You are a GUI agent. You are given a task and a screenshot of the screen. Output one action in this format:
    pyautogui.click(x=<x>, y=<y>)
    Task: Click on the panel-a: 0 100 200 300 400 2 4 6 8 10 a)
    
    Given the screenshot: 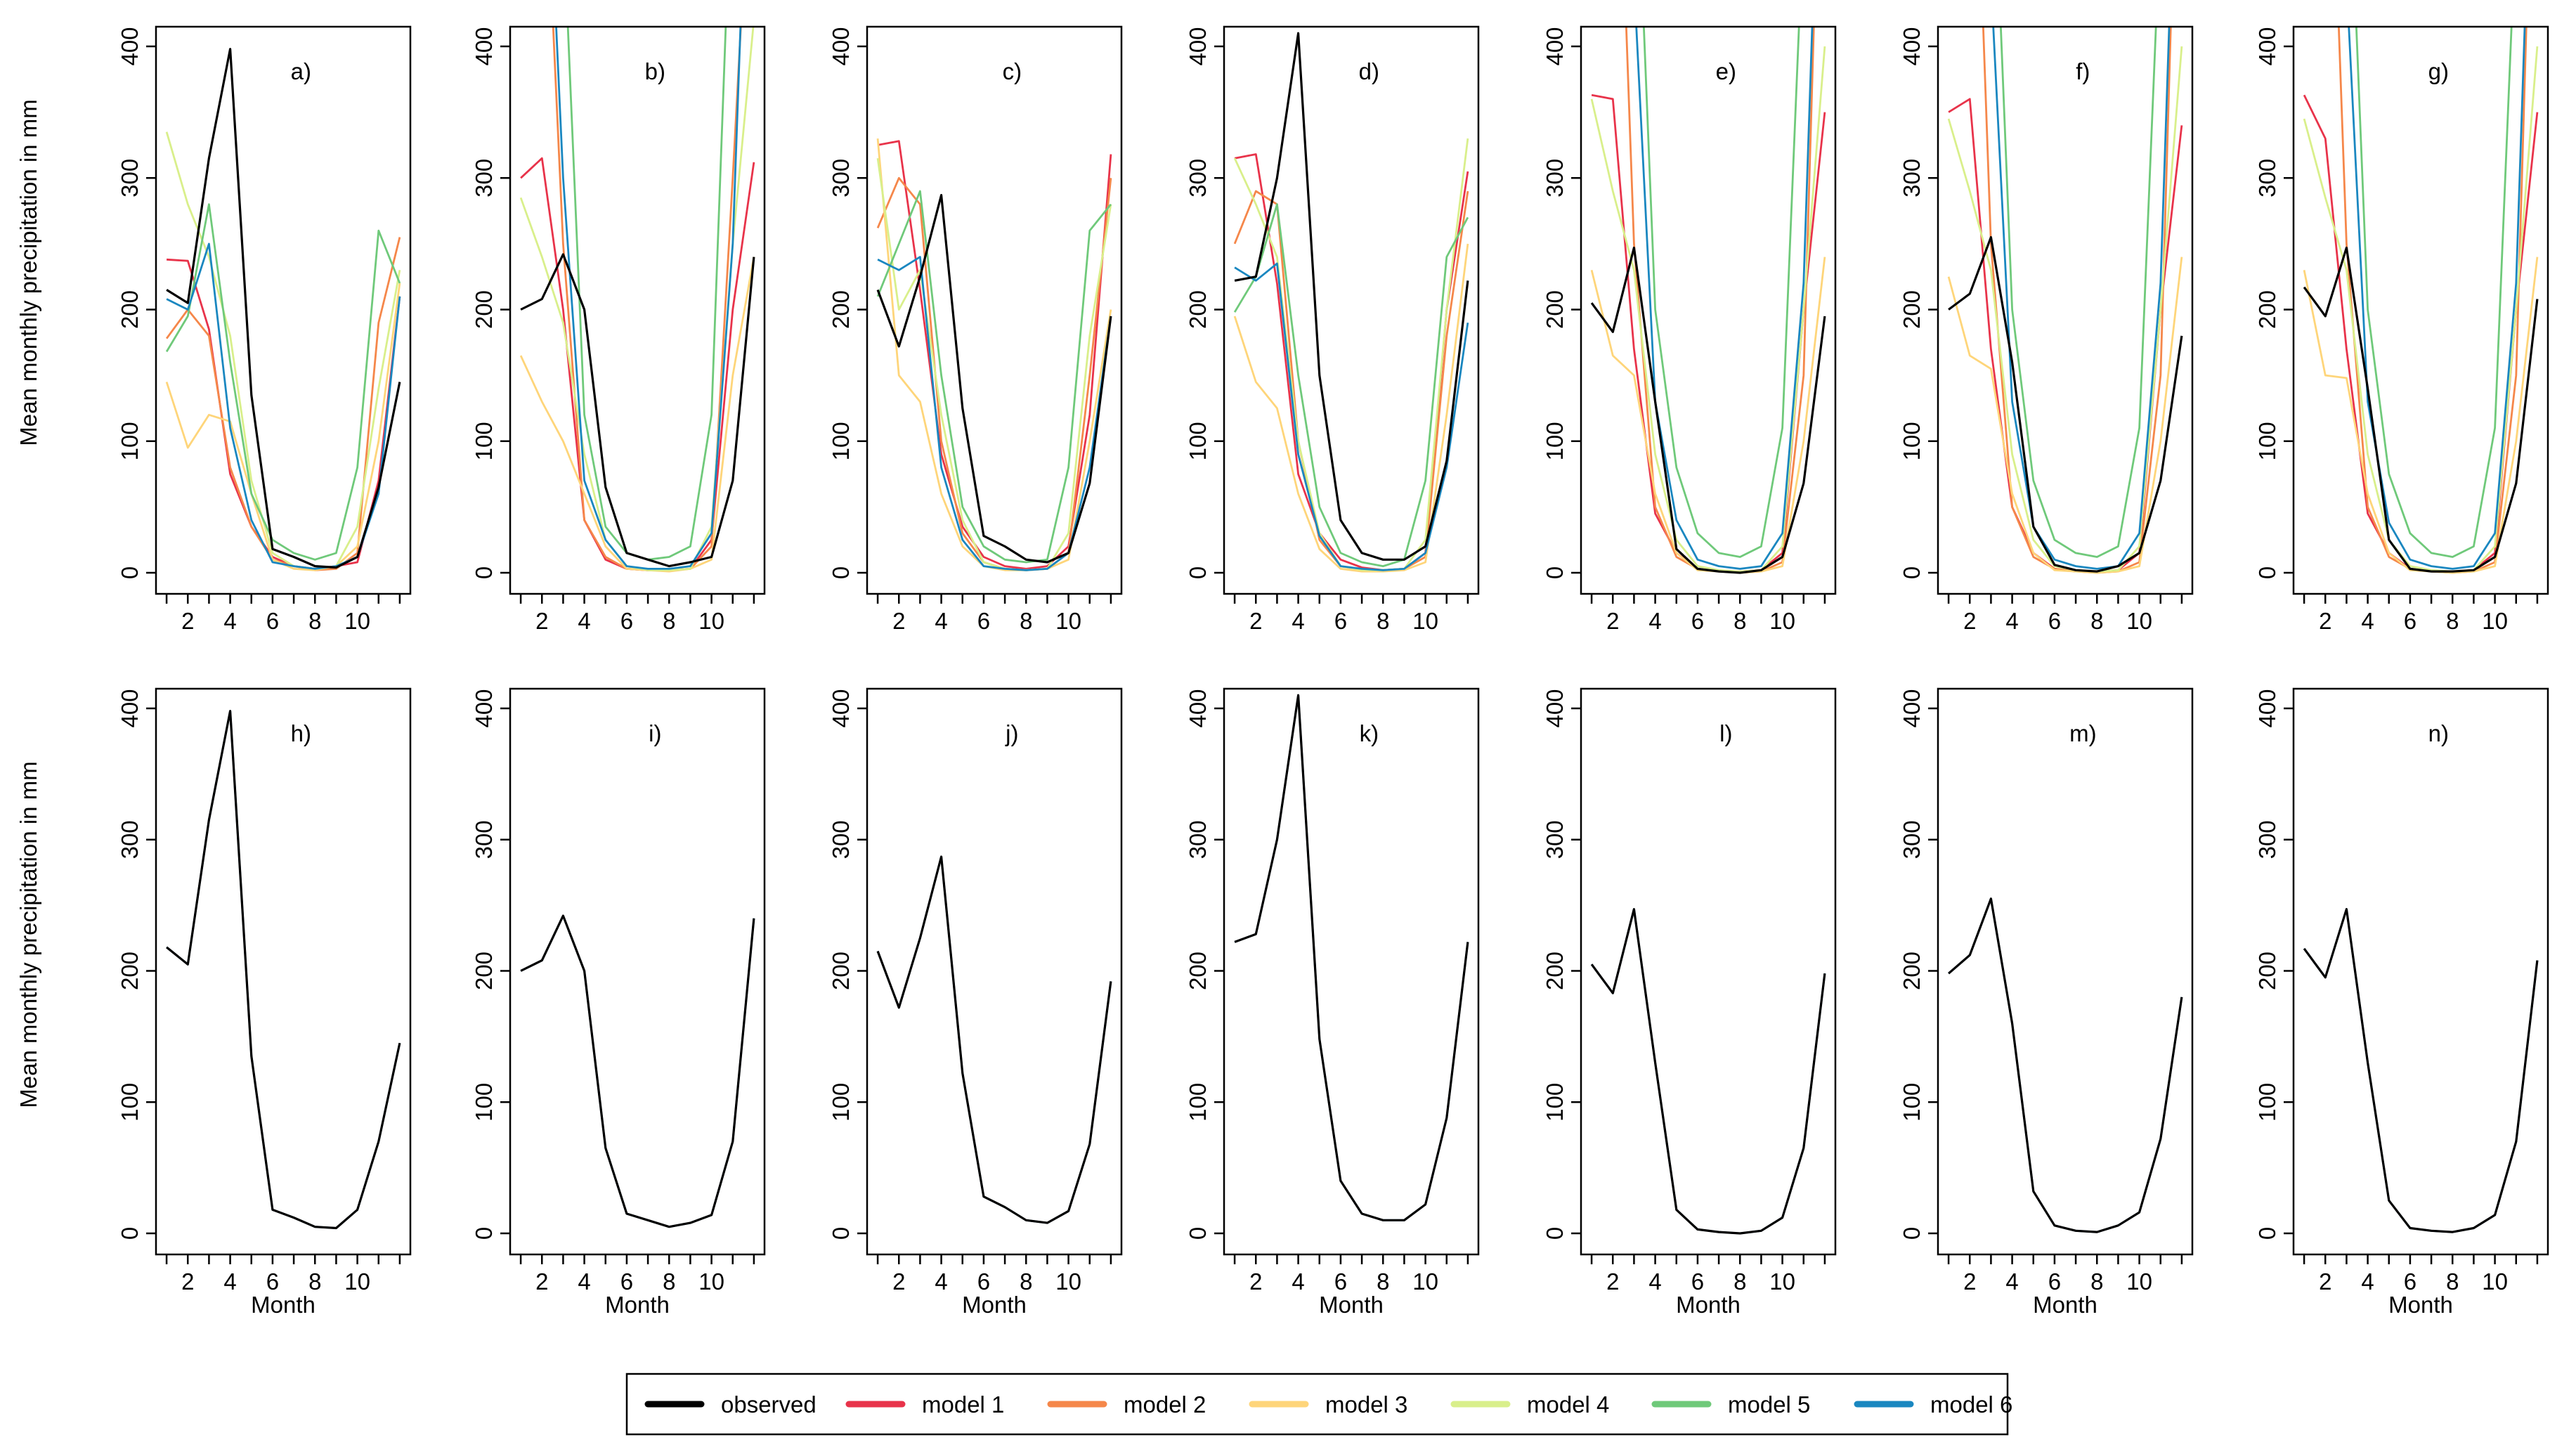 What is the action you would take?
    pyautogui.click(x=264, y=329)
    